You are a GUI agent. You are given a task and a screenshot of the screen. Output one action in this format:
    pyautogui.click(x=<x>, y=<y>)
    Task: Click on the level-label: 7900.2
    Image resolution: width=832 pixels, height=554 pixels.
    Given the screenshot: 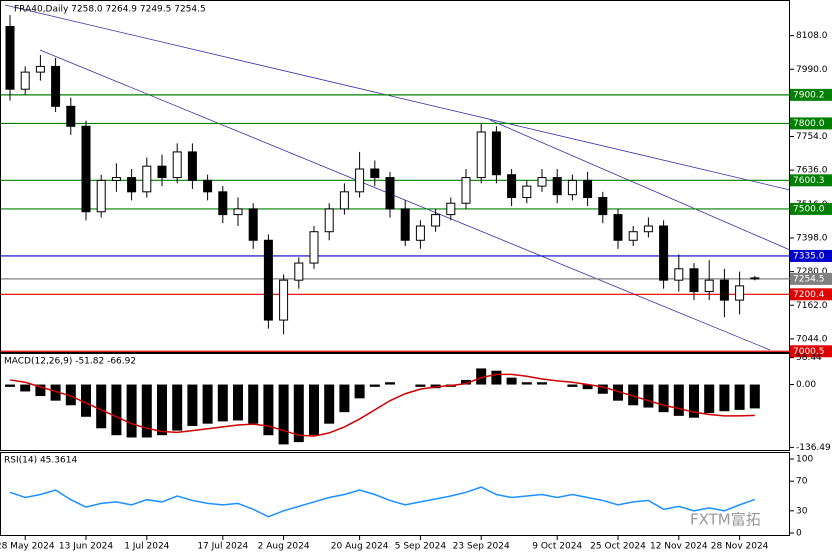 What is the action you would take?
    pyautogui.click(x=809, y=95)
    